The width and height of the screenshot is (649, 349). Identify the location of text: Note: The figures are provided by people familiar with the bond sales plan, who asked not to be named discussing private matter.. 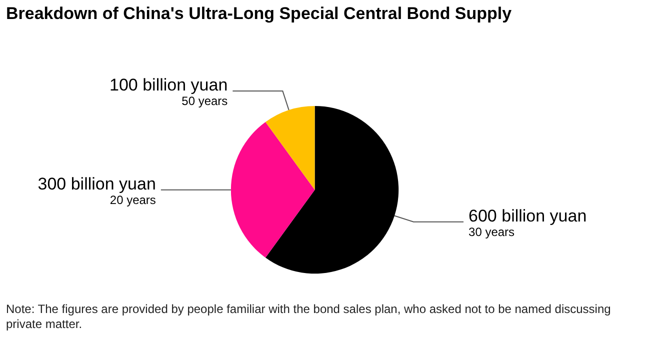
(309, 317).